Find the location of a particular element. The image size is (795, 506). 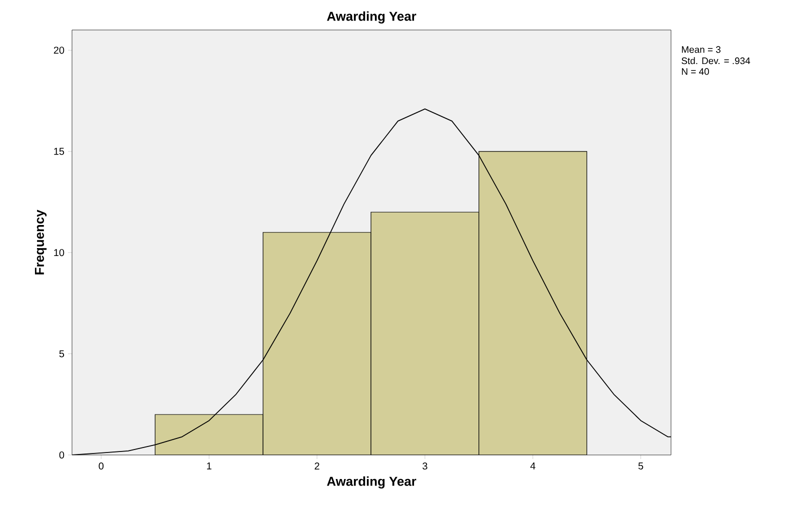

y-axis-title: Frequency is located at coordinates (40, 242).